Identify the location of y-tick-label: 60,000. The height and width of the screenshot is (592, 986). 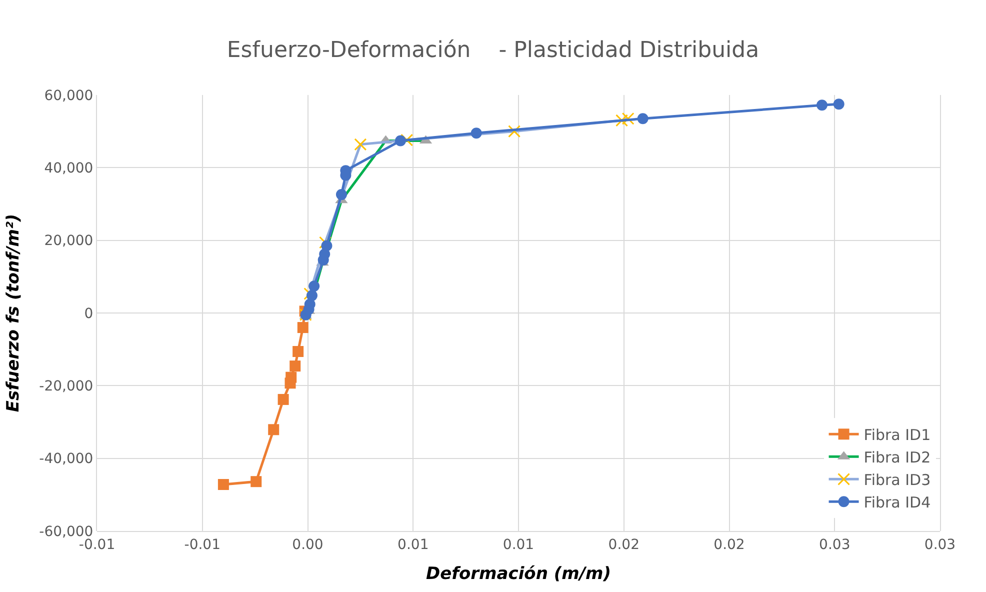
(69, 96).